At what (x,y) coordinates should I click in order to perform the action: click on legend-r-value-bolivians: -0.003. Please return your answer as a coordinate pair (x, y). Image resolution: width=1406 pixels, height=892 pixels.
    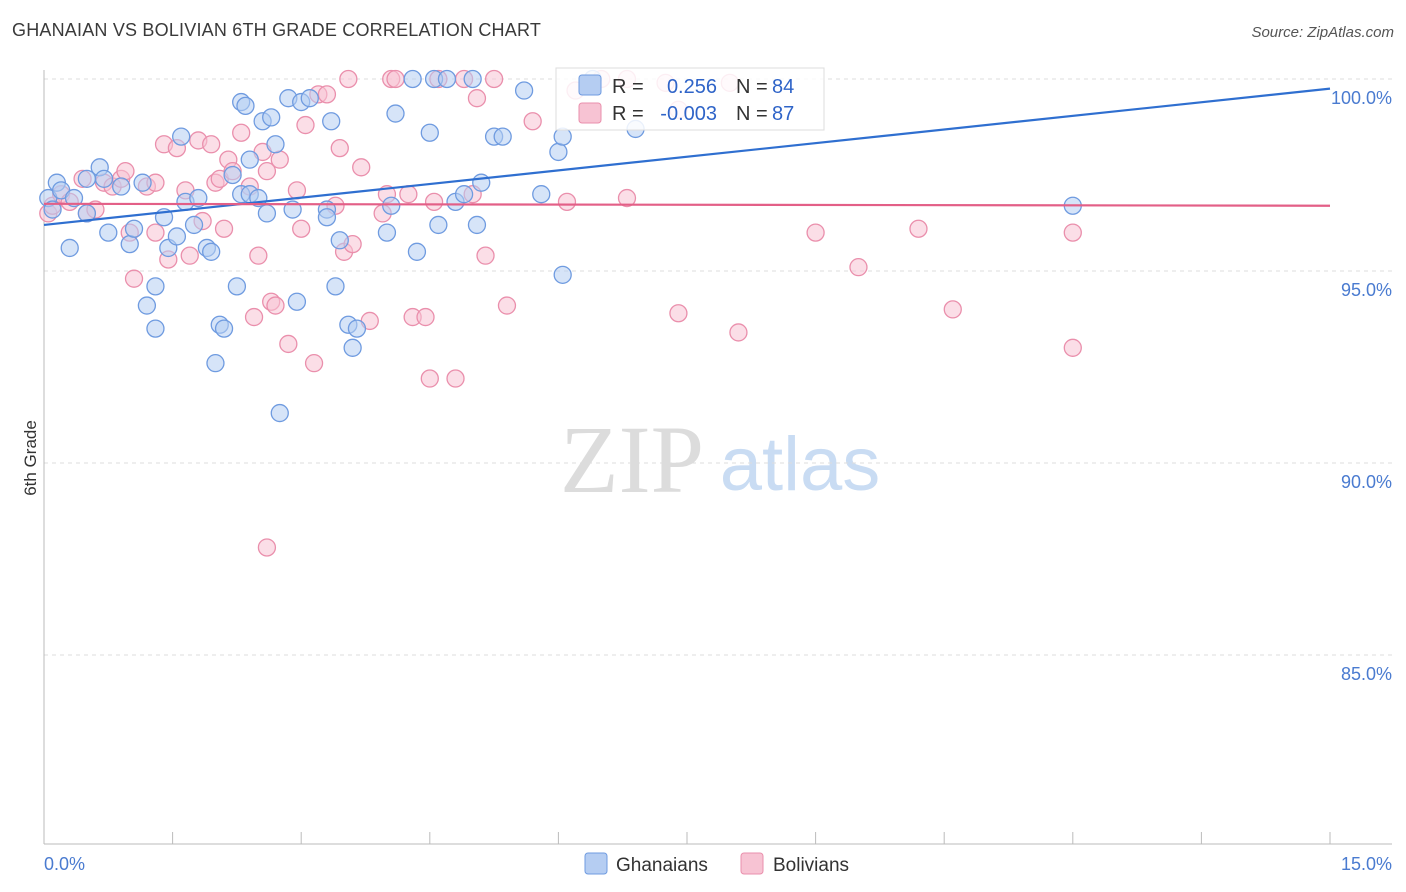
    Looking at the image, I should click on (688, 114).